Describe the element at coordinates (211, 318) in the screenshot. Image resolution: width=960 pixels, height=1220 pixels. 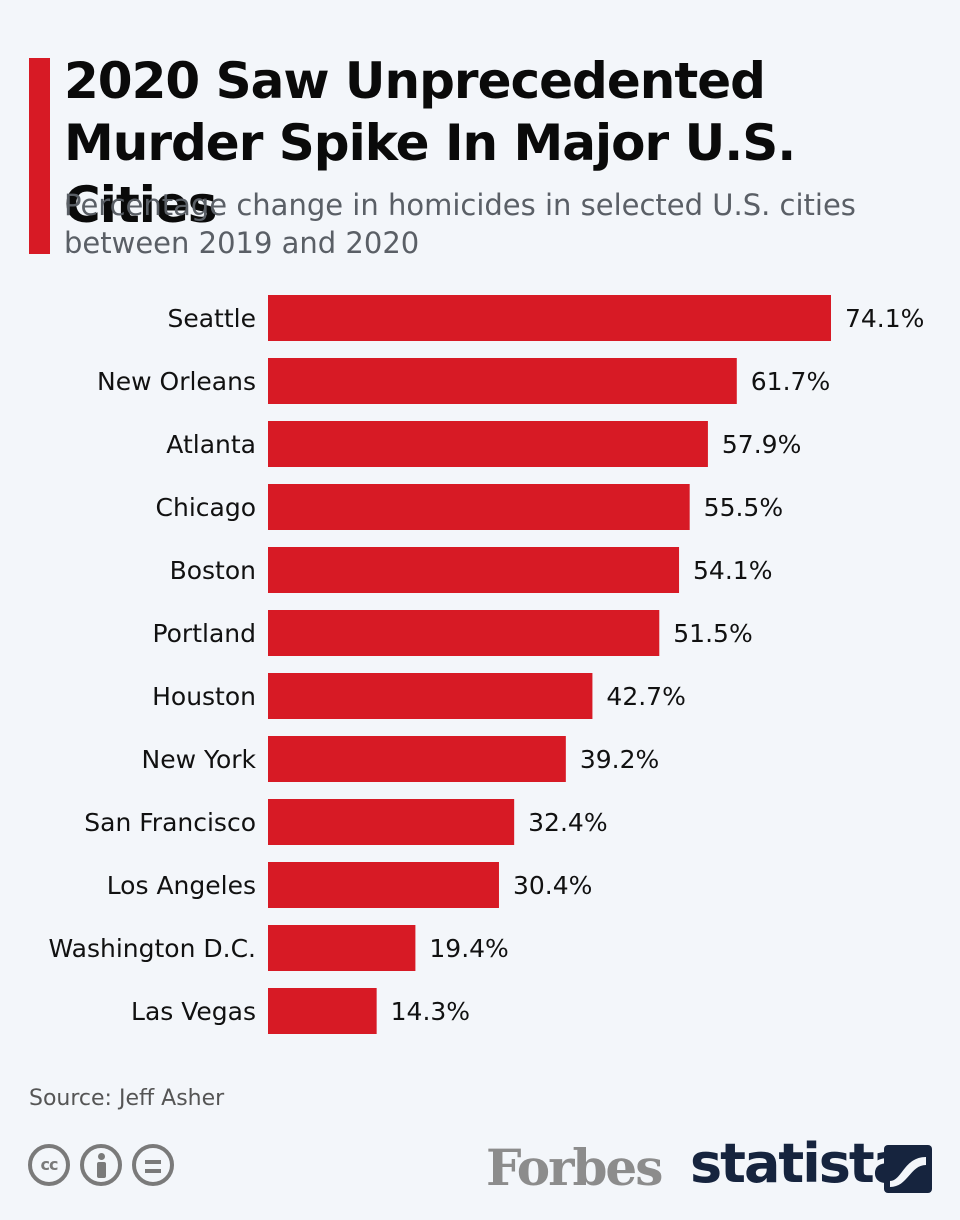
I see `category-label: Seattle` at that location.